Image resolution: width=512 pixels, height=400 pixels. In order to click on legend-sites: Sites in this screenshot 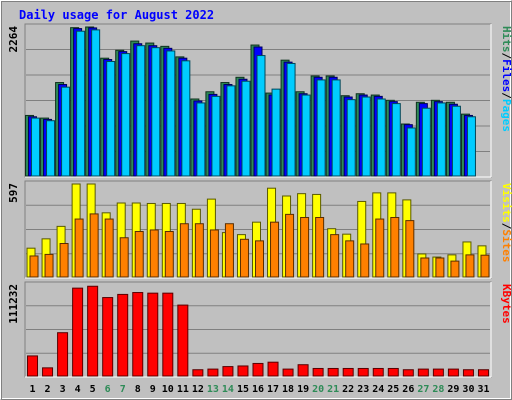, I will do `click(506, 245)`.